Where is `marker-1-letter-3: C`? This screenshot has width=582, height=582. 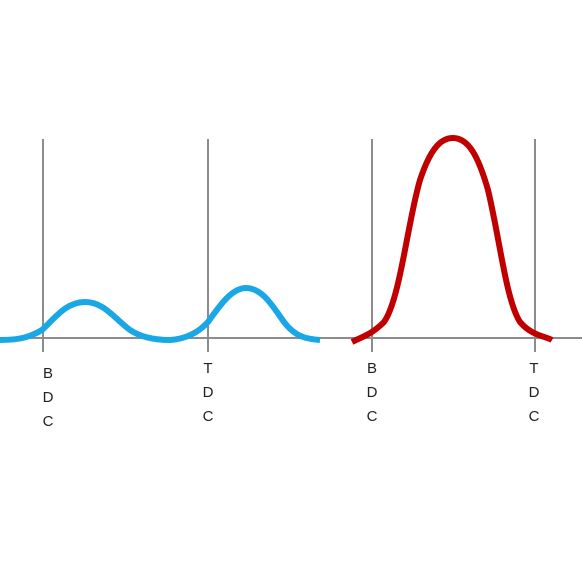
marker-1-letter-3: C is located at coordinates (48, 421).